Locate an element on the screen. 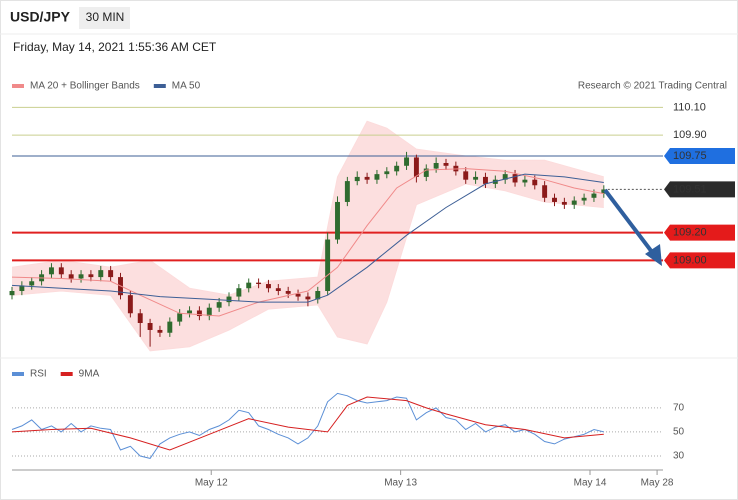 This screenshot has height=500, width=738. level-label: 110.10 is located at coordinates (689, 107).